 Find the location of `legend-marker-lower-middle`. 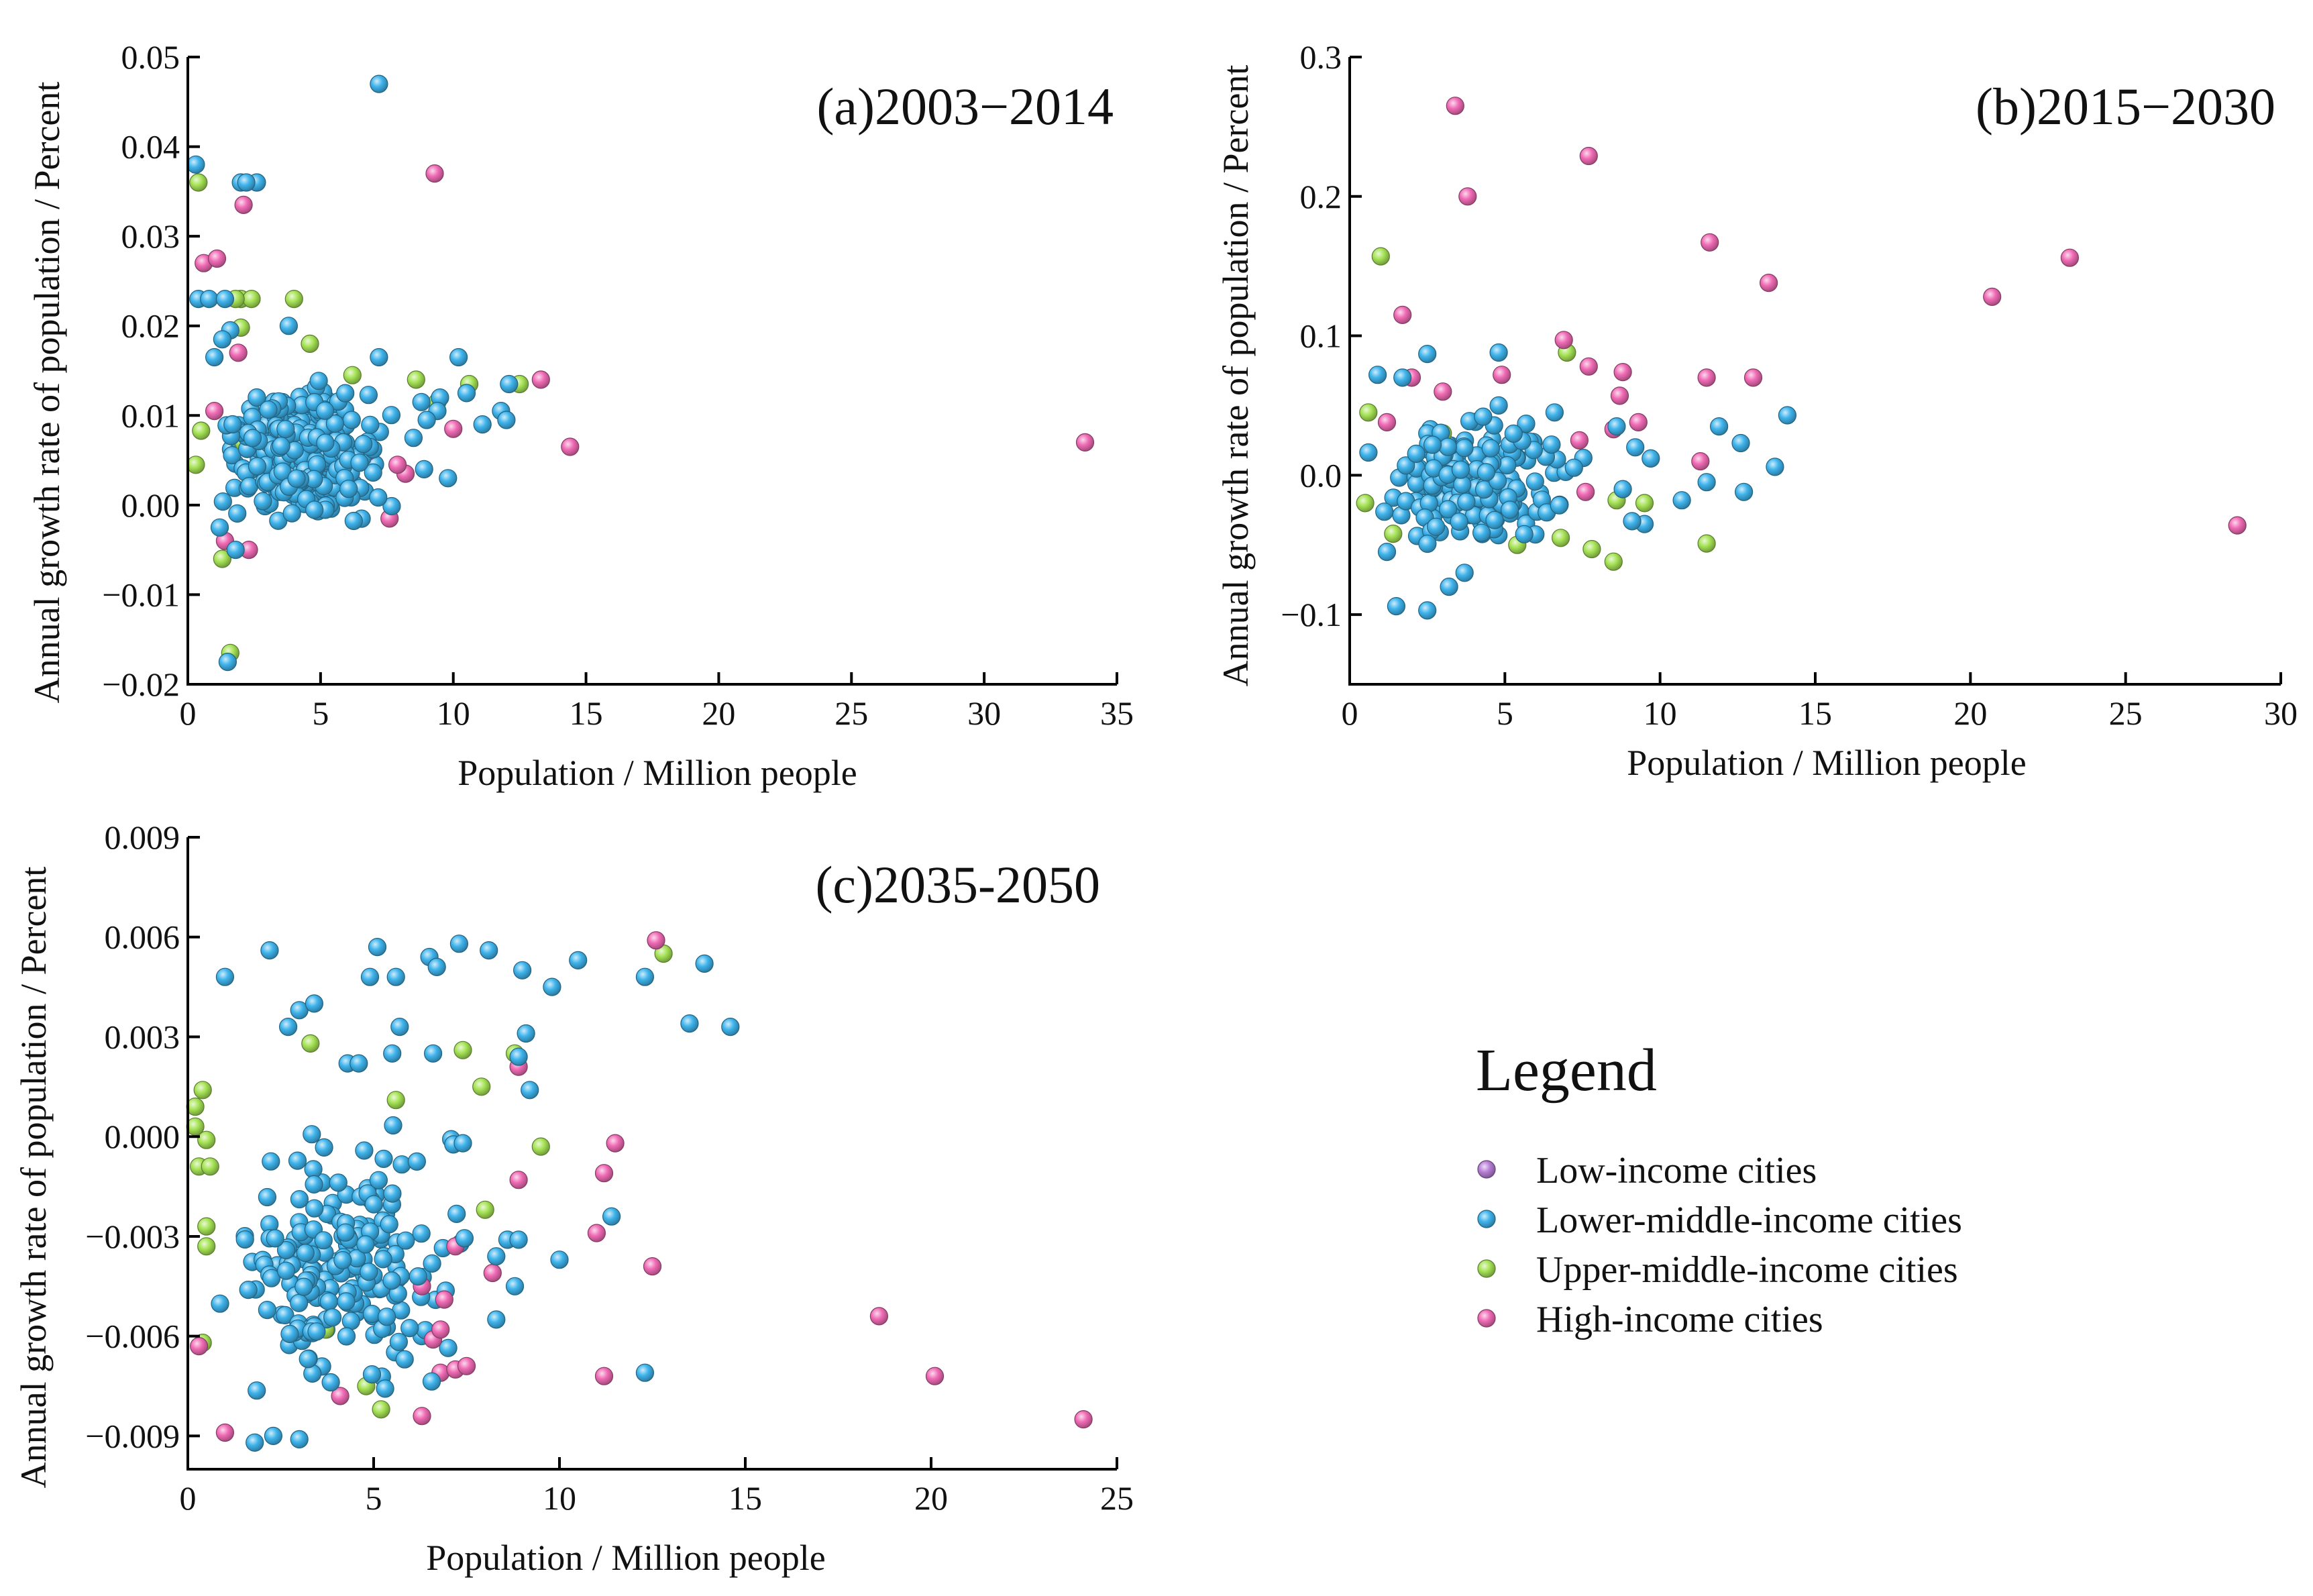

legend-marker-lower-middle is located at coordinates (1487, 1219).